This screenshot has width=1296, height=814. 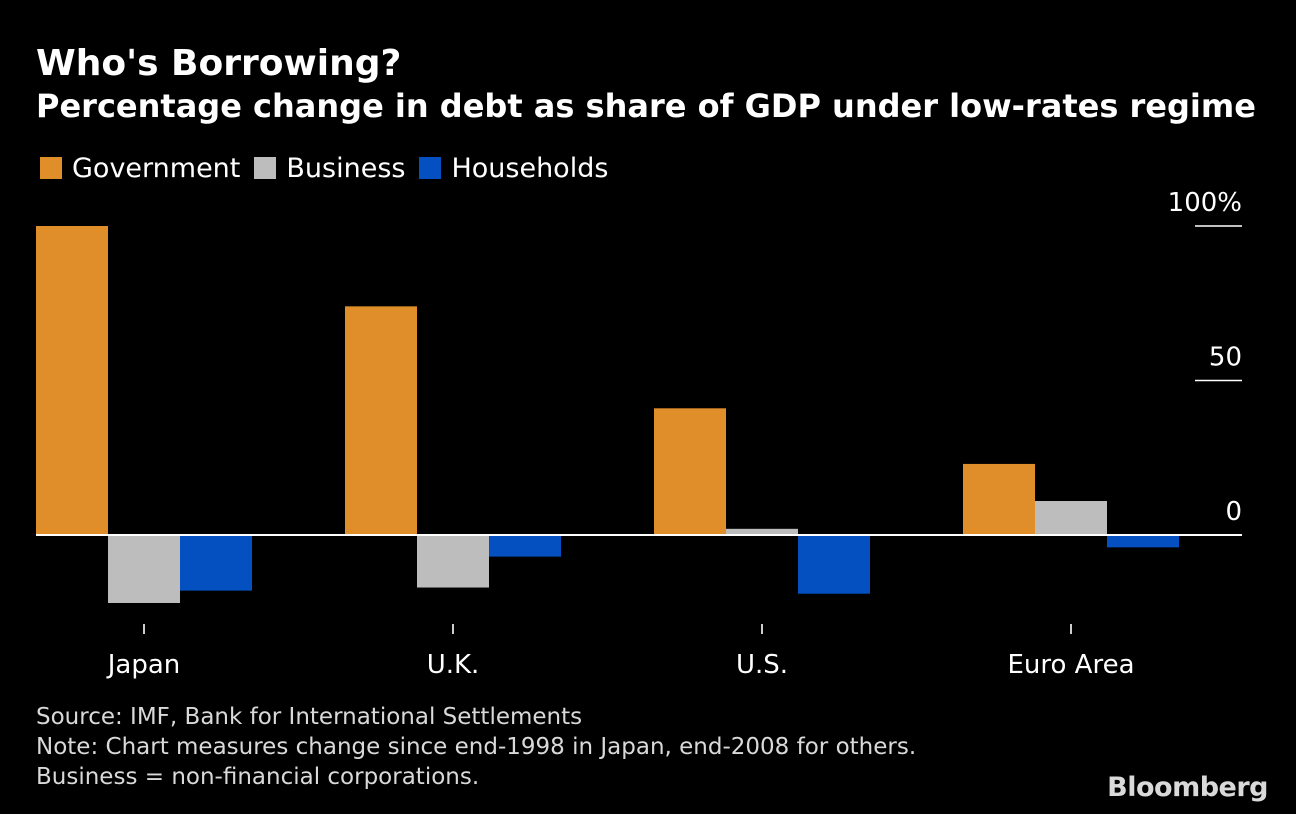 I want to click on legend-item-business: Business, so click(x=329, y=168).